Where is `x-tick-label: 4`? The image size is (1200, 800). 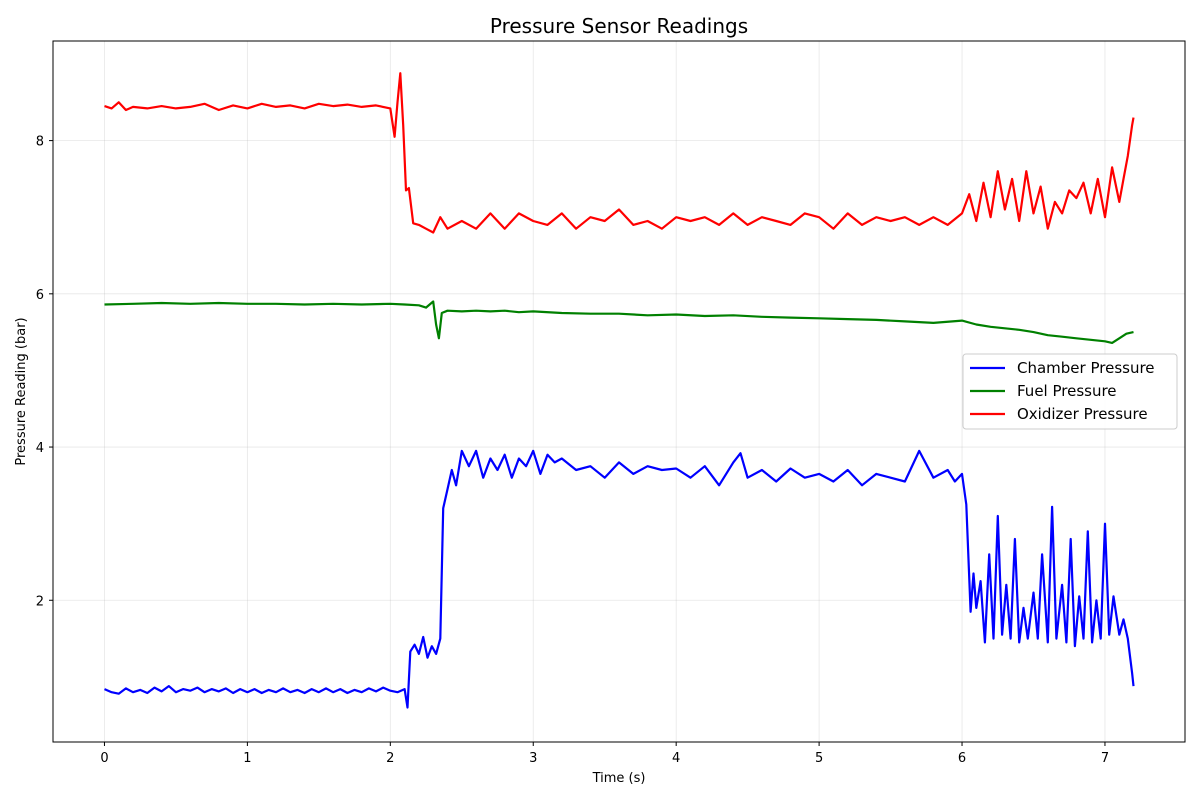 x-tick-label: 4 is located at coordinates (676, 758).